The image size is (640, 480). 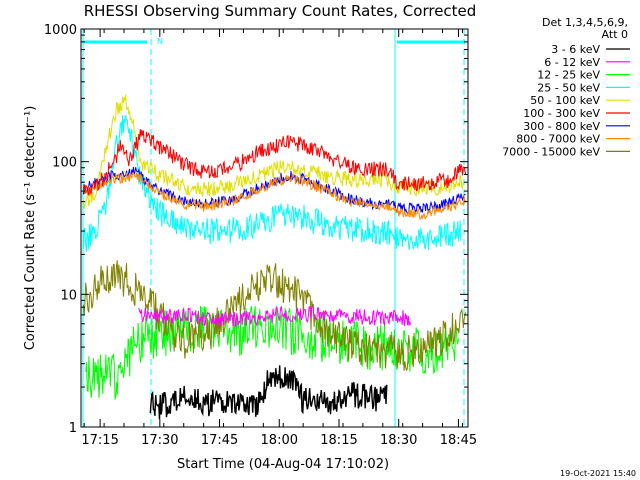 What do you see at coordinates (99, 440) in the screenshot?
I see `x-tick-label: 17:15` at bounding box center [99, 440].